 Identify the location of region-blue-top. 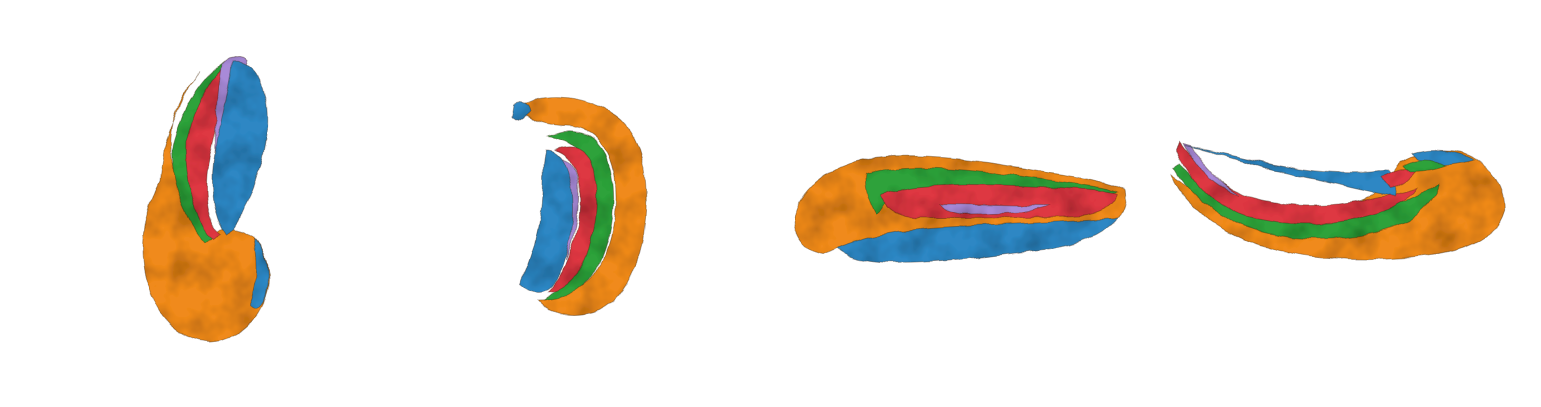
(521, 111).